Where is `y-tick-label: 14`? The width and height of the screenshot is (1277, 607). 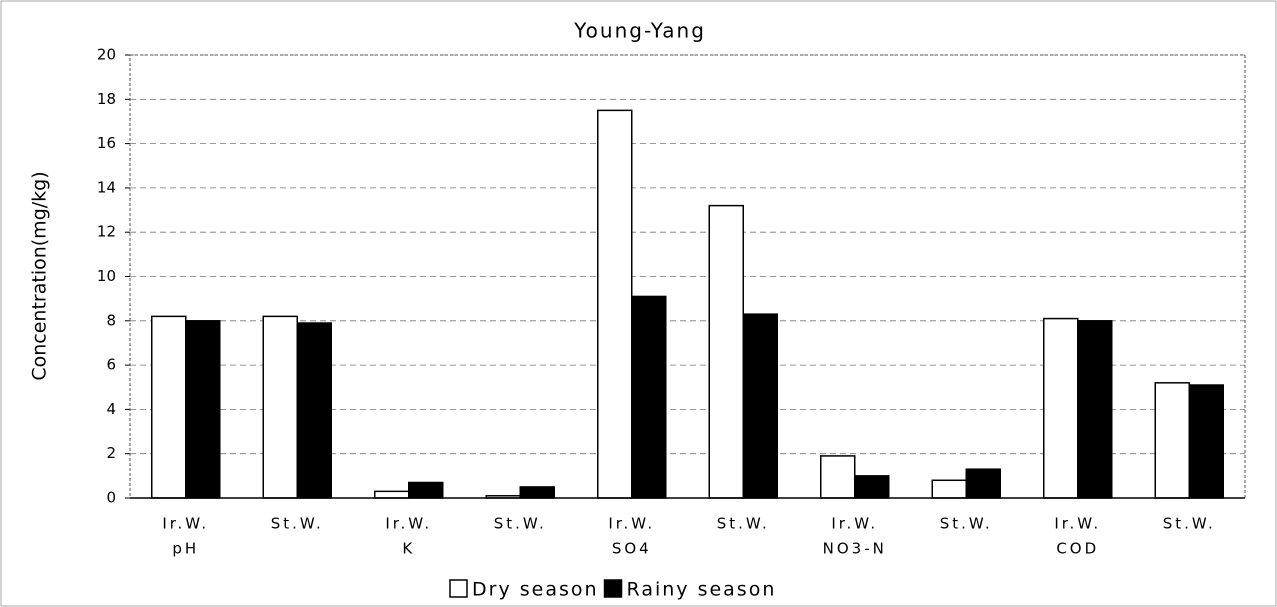 y-tick-label: 14 is located at coordinates (106, 187).